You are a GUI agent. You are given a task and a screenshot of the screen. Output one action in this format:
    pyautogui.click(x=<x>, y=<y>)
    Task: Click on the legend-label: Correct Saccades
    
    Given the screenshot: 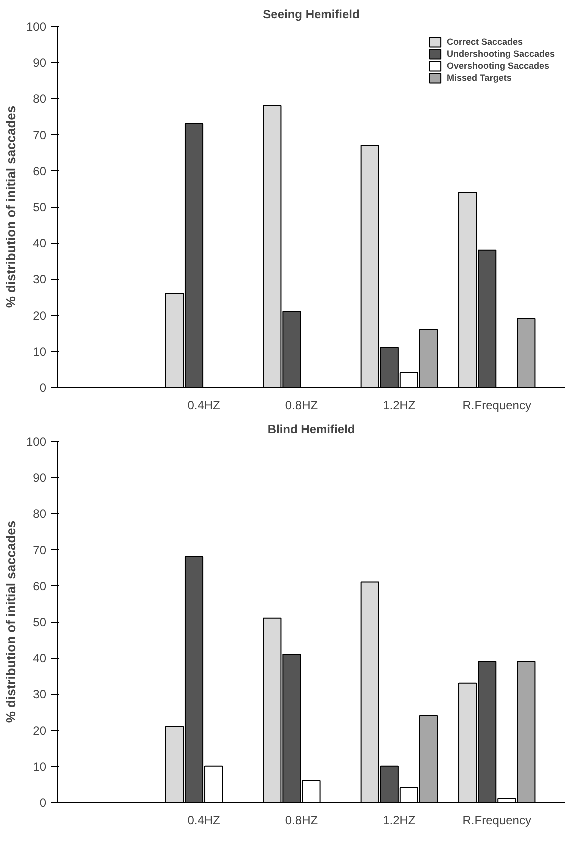 What is the action you would take?
    pyautogui.click(x=485, y=42)
    